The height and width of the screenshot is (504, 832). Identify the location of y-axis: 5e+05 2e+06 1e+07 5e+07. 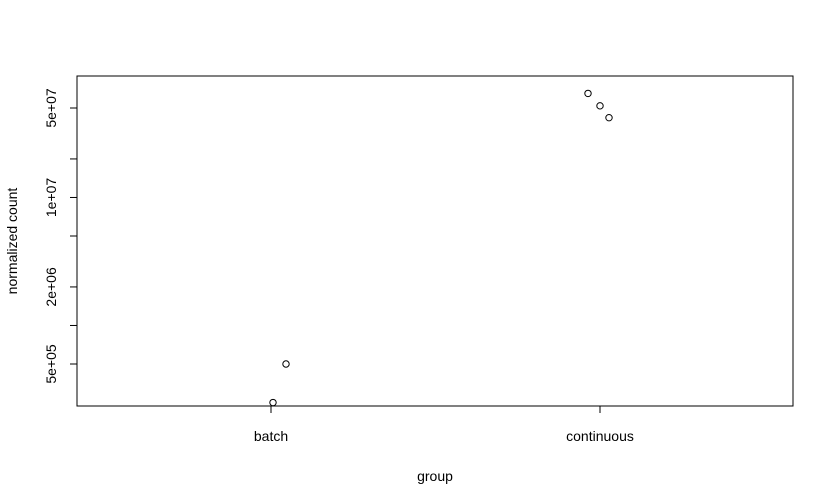
(60, 236).